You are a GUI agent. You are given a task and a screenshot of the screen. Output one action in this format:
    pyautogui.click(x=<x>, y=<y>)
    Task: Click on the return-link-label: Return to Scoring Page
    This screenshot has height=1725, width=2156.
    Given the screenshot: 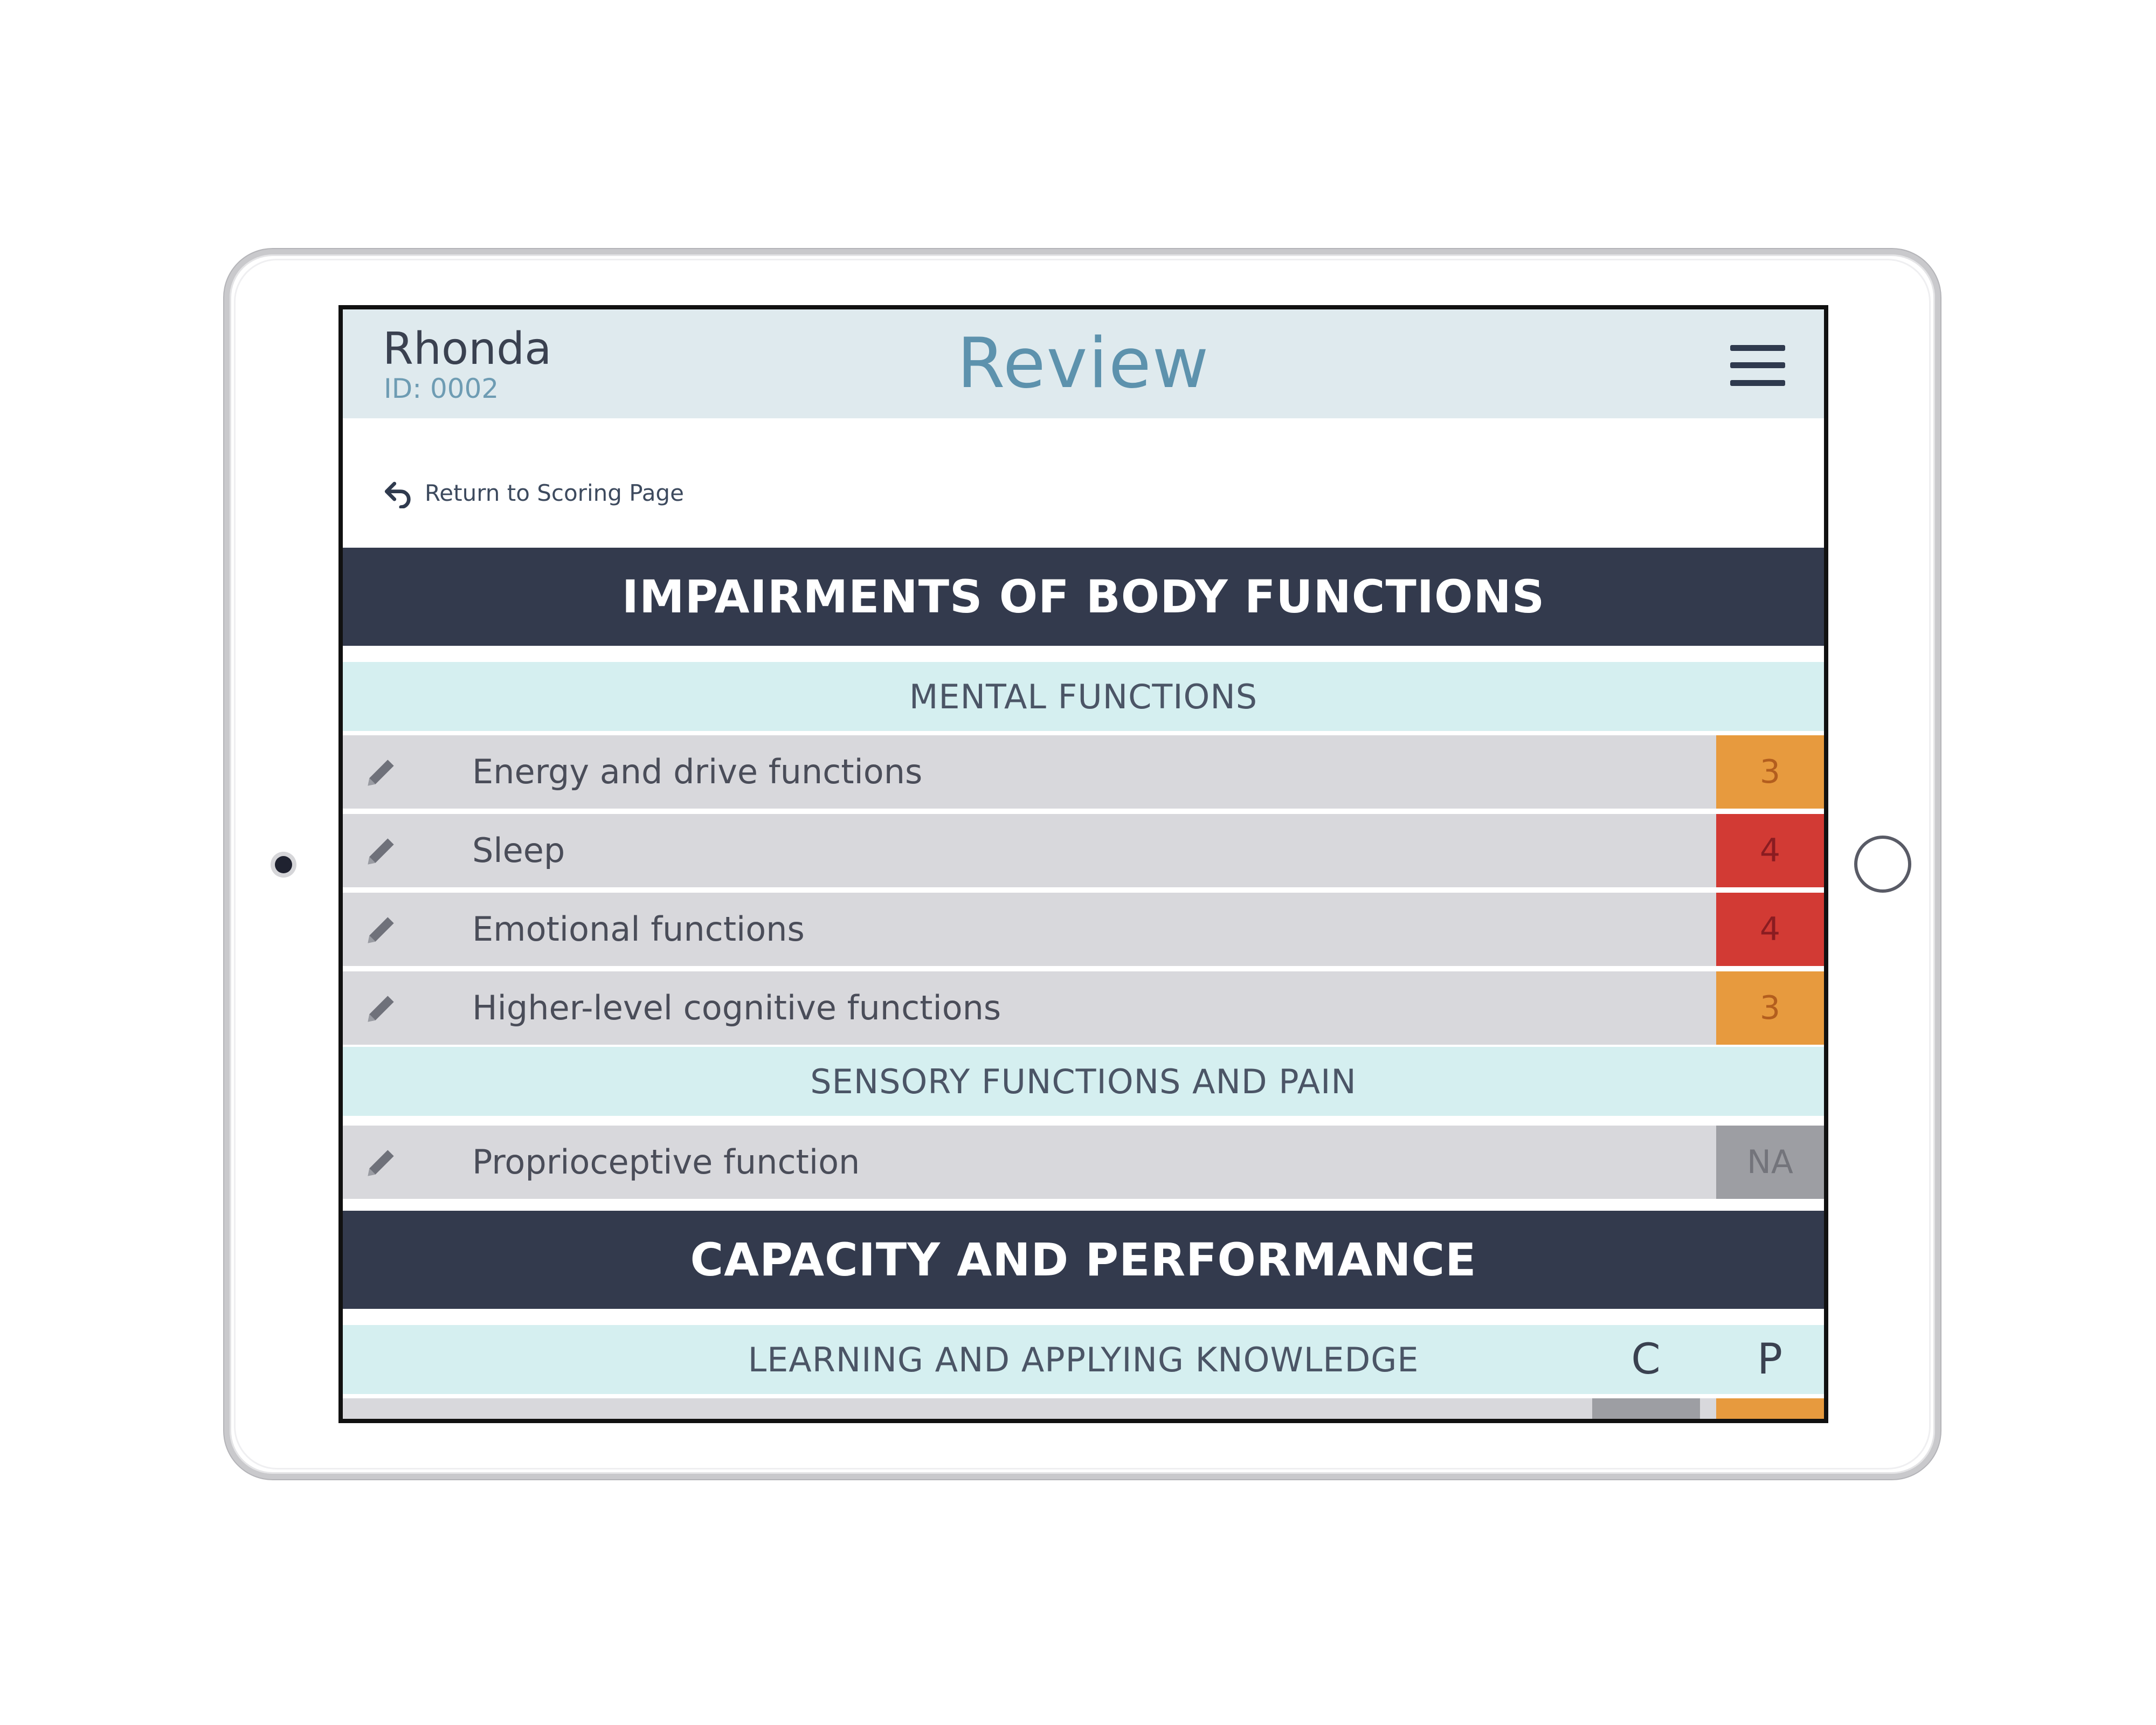 What is the action you would take?
    pyautogui.click(x=554, y=492)
    